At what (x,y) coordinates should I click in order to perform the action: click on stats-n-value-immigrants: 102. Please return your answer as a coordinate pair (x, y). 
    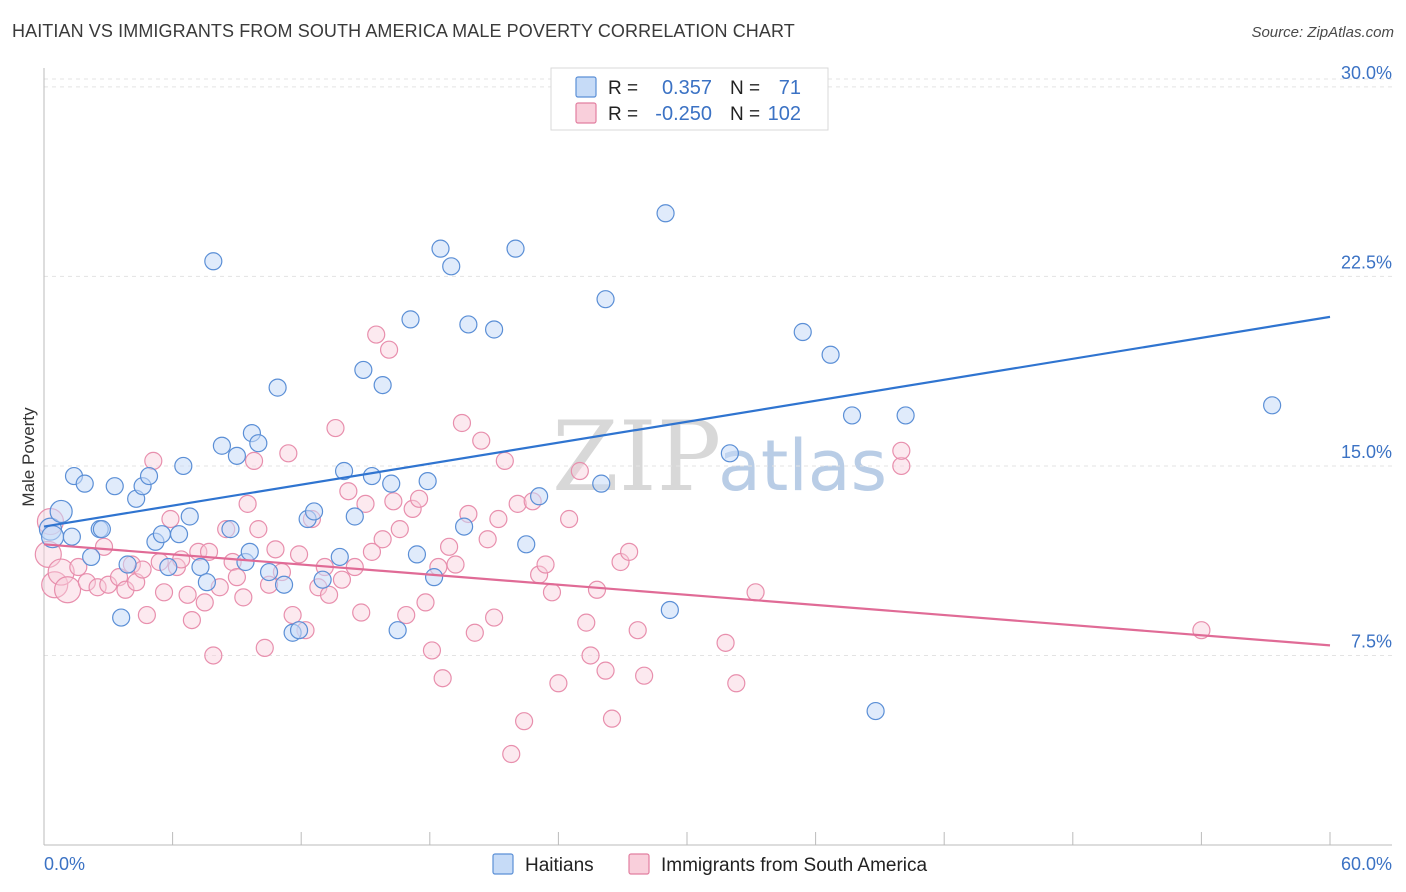
    Looking at the image, I should click on (784, 114).